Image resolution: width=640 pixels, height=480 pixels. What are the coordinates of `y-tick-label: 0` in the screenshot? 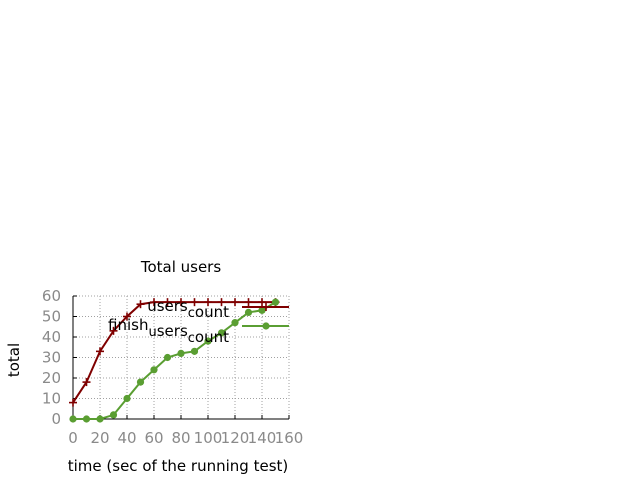 It's located at (56, 419).